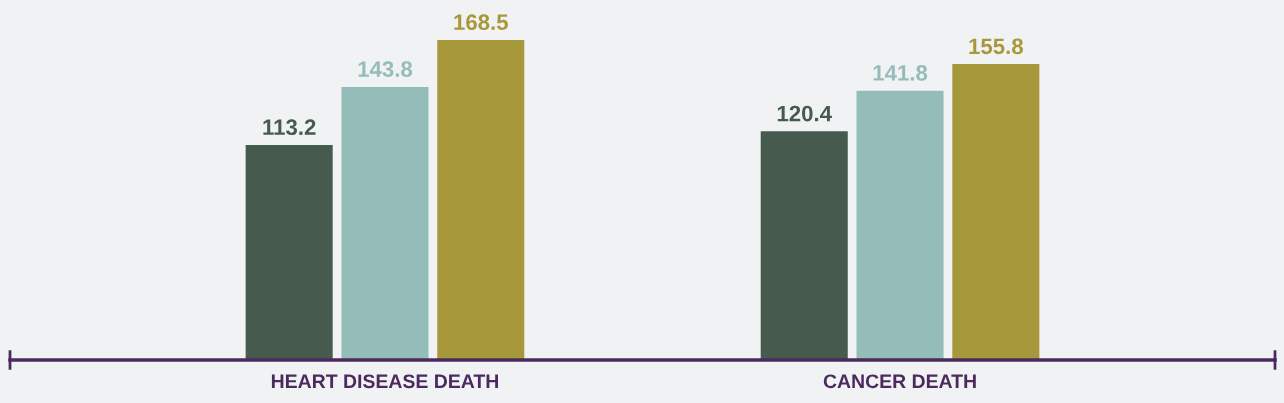 The width and height of the screenshot is (1284, 403). What do you see at coordinates (804, 113) in the screenshot?
I see `data-label: 120.4` at bounding box center [804, 113].